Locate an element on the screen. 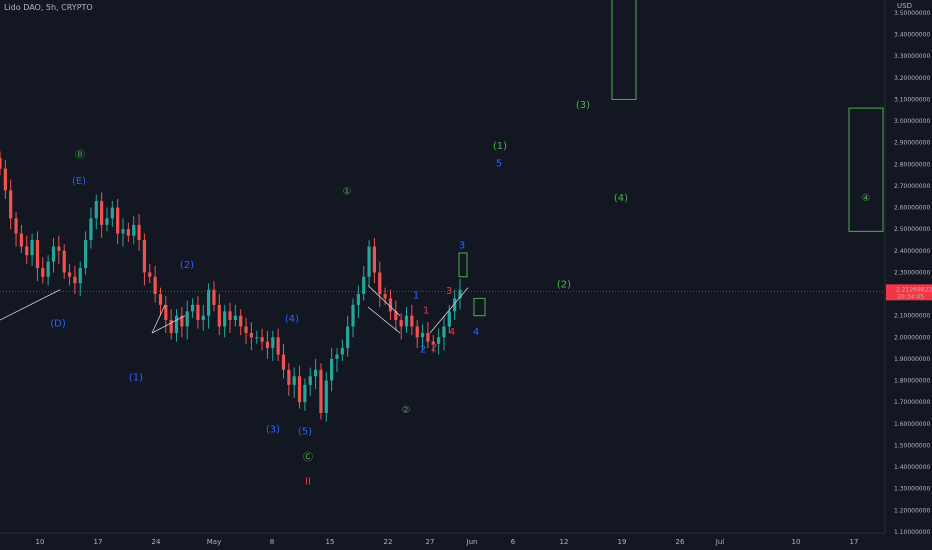  wave-label: 3 is located at coordinates (449, 291).